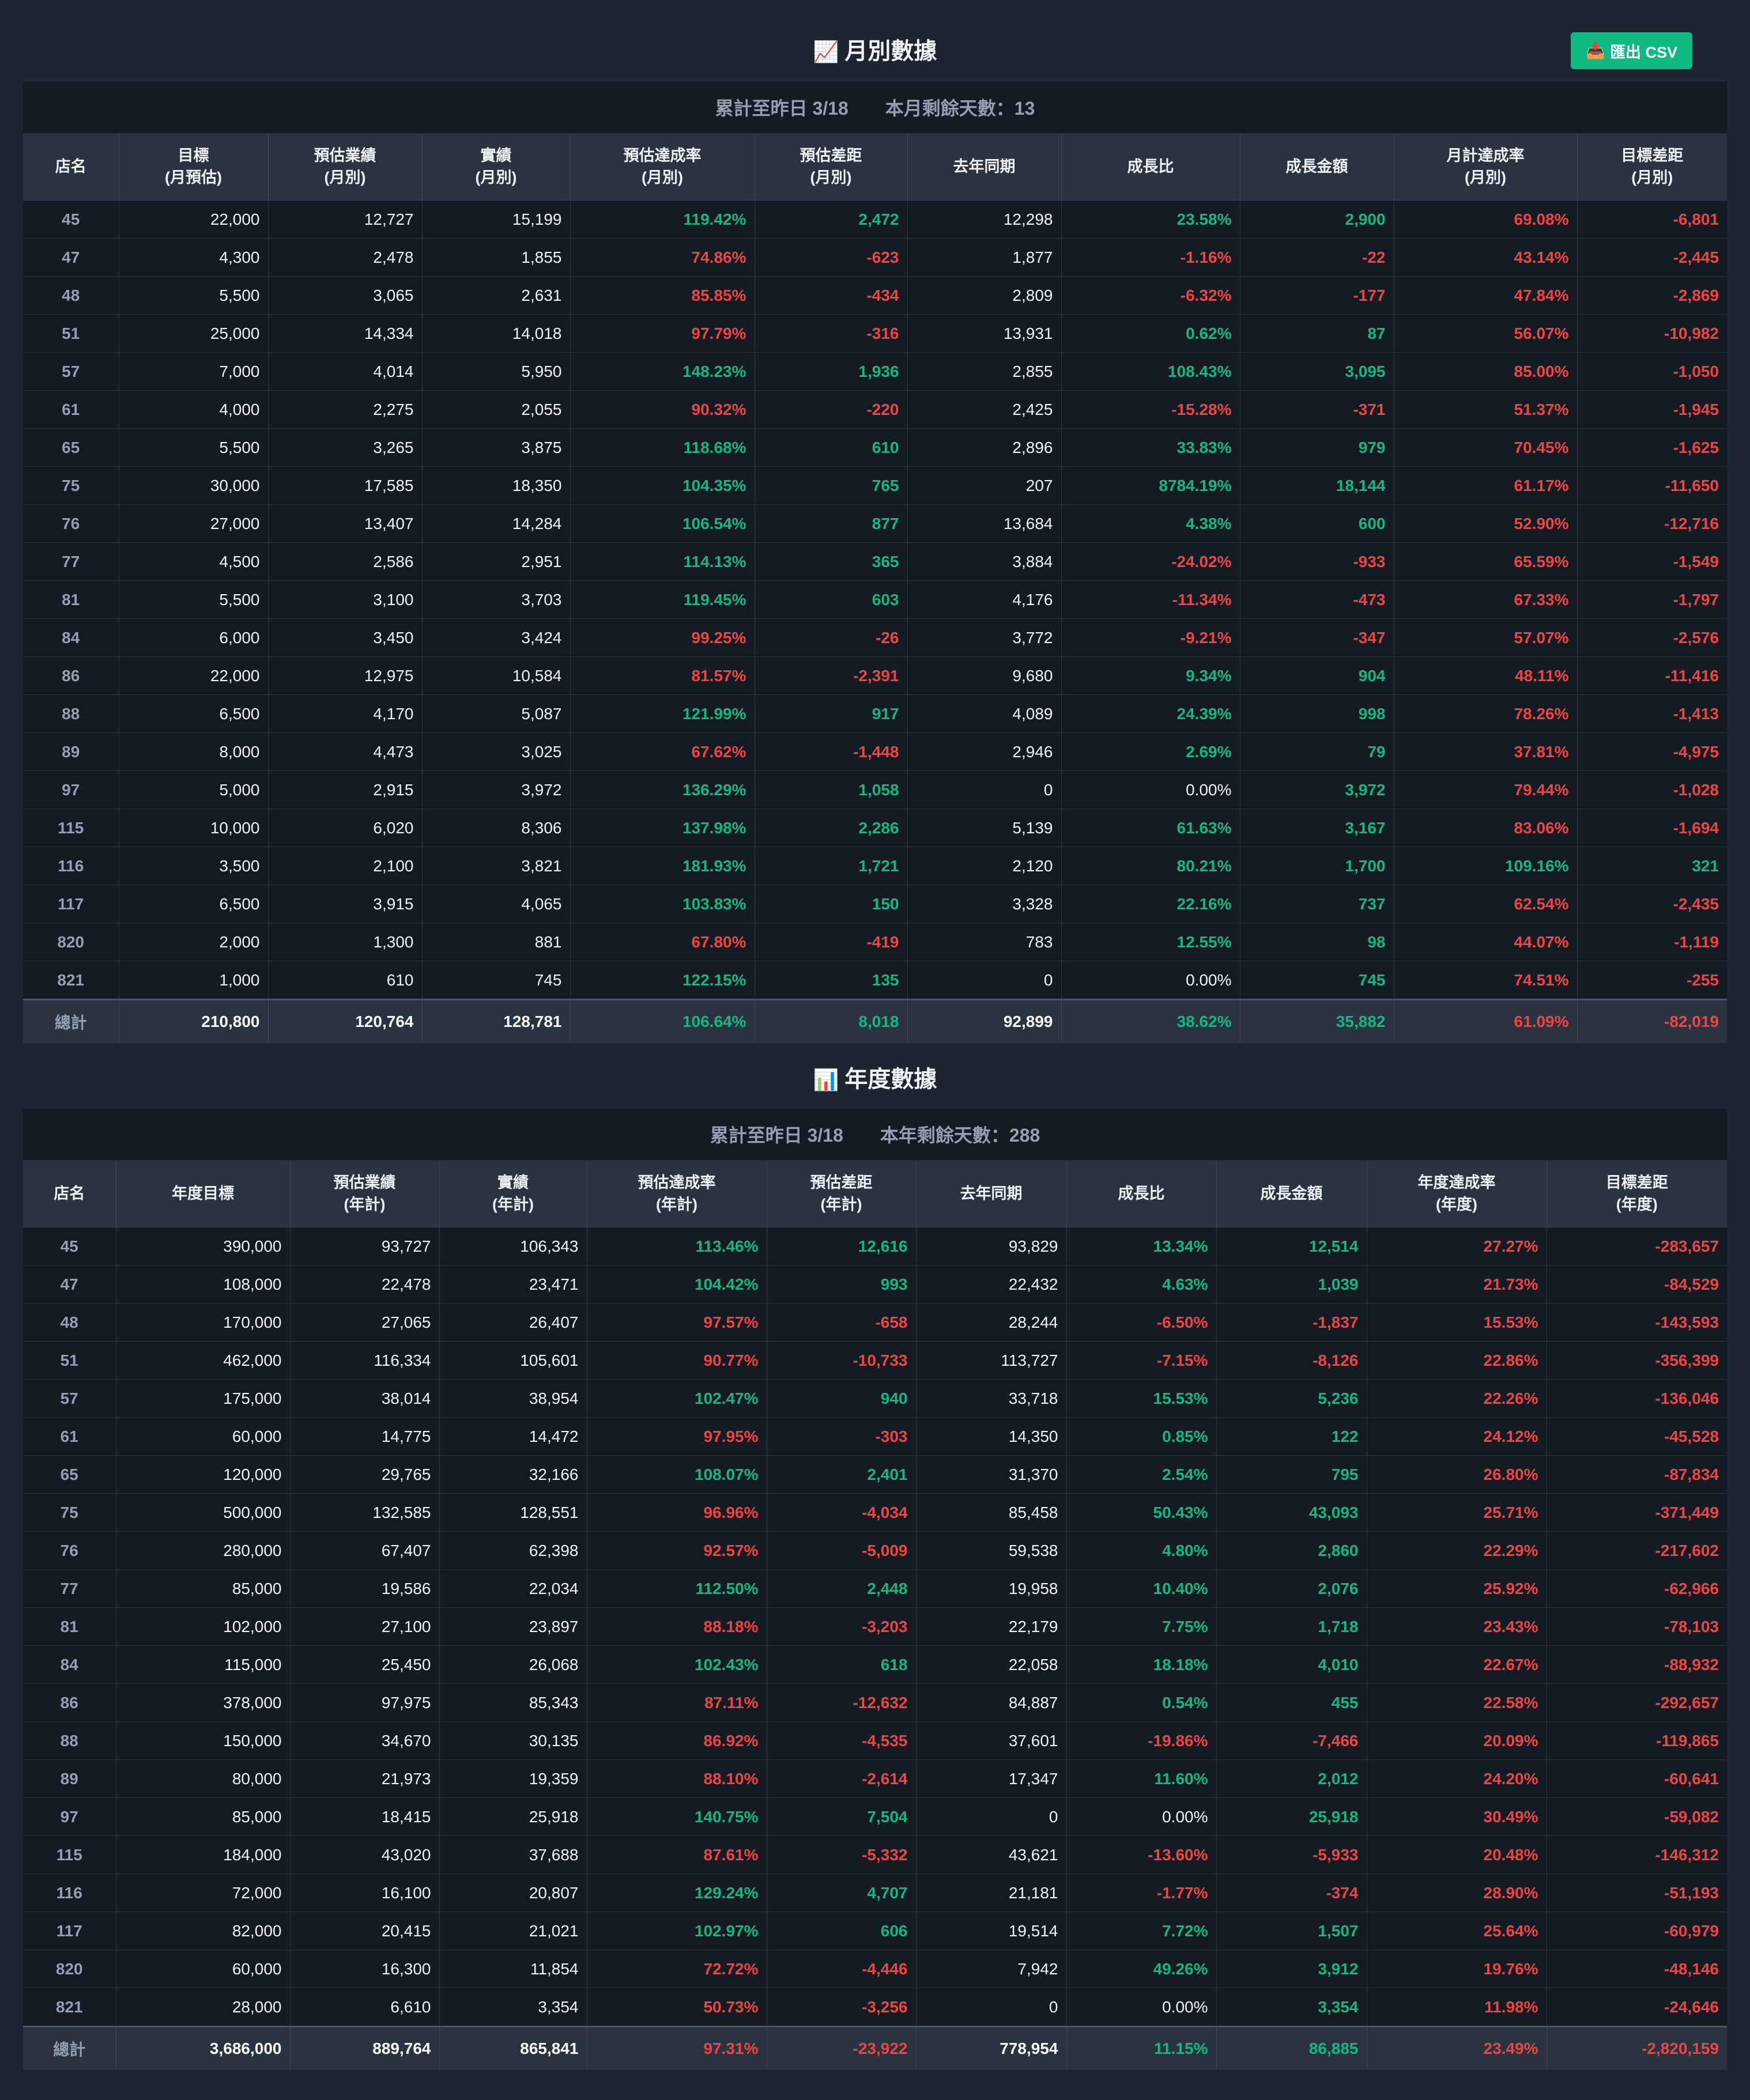 This screenshot has width=1750, height=2100. Describe the element at coordinates (1652, 295) in the screenshot. I see `cell-target-gap: -2,869` at that location.